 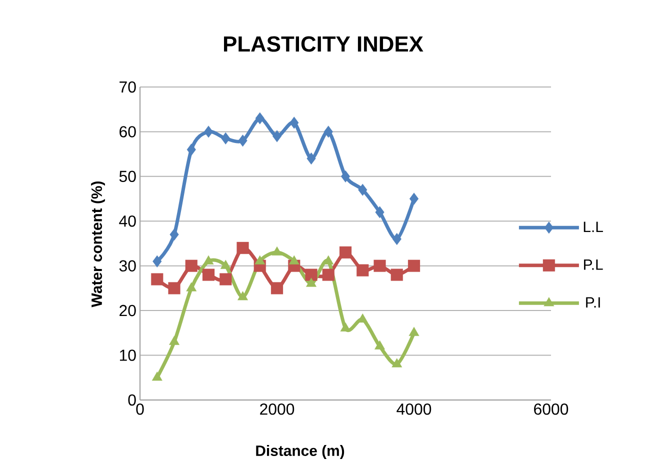 I want to click on y-tick-label: 50, so click(x=127, y=176).